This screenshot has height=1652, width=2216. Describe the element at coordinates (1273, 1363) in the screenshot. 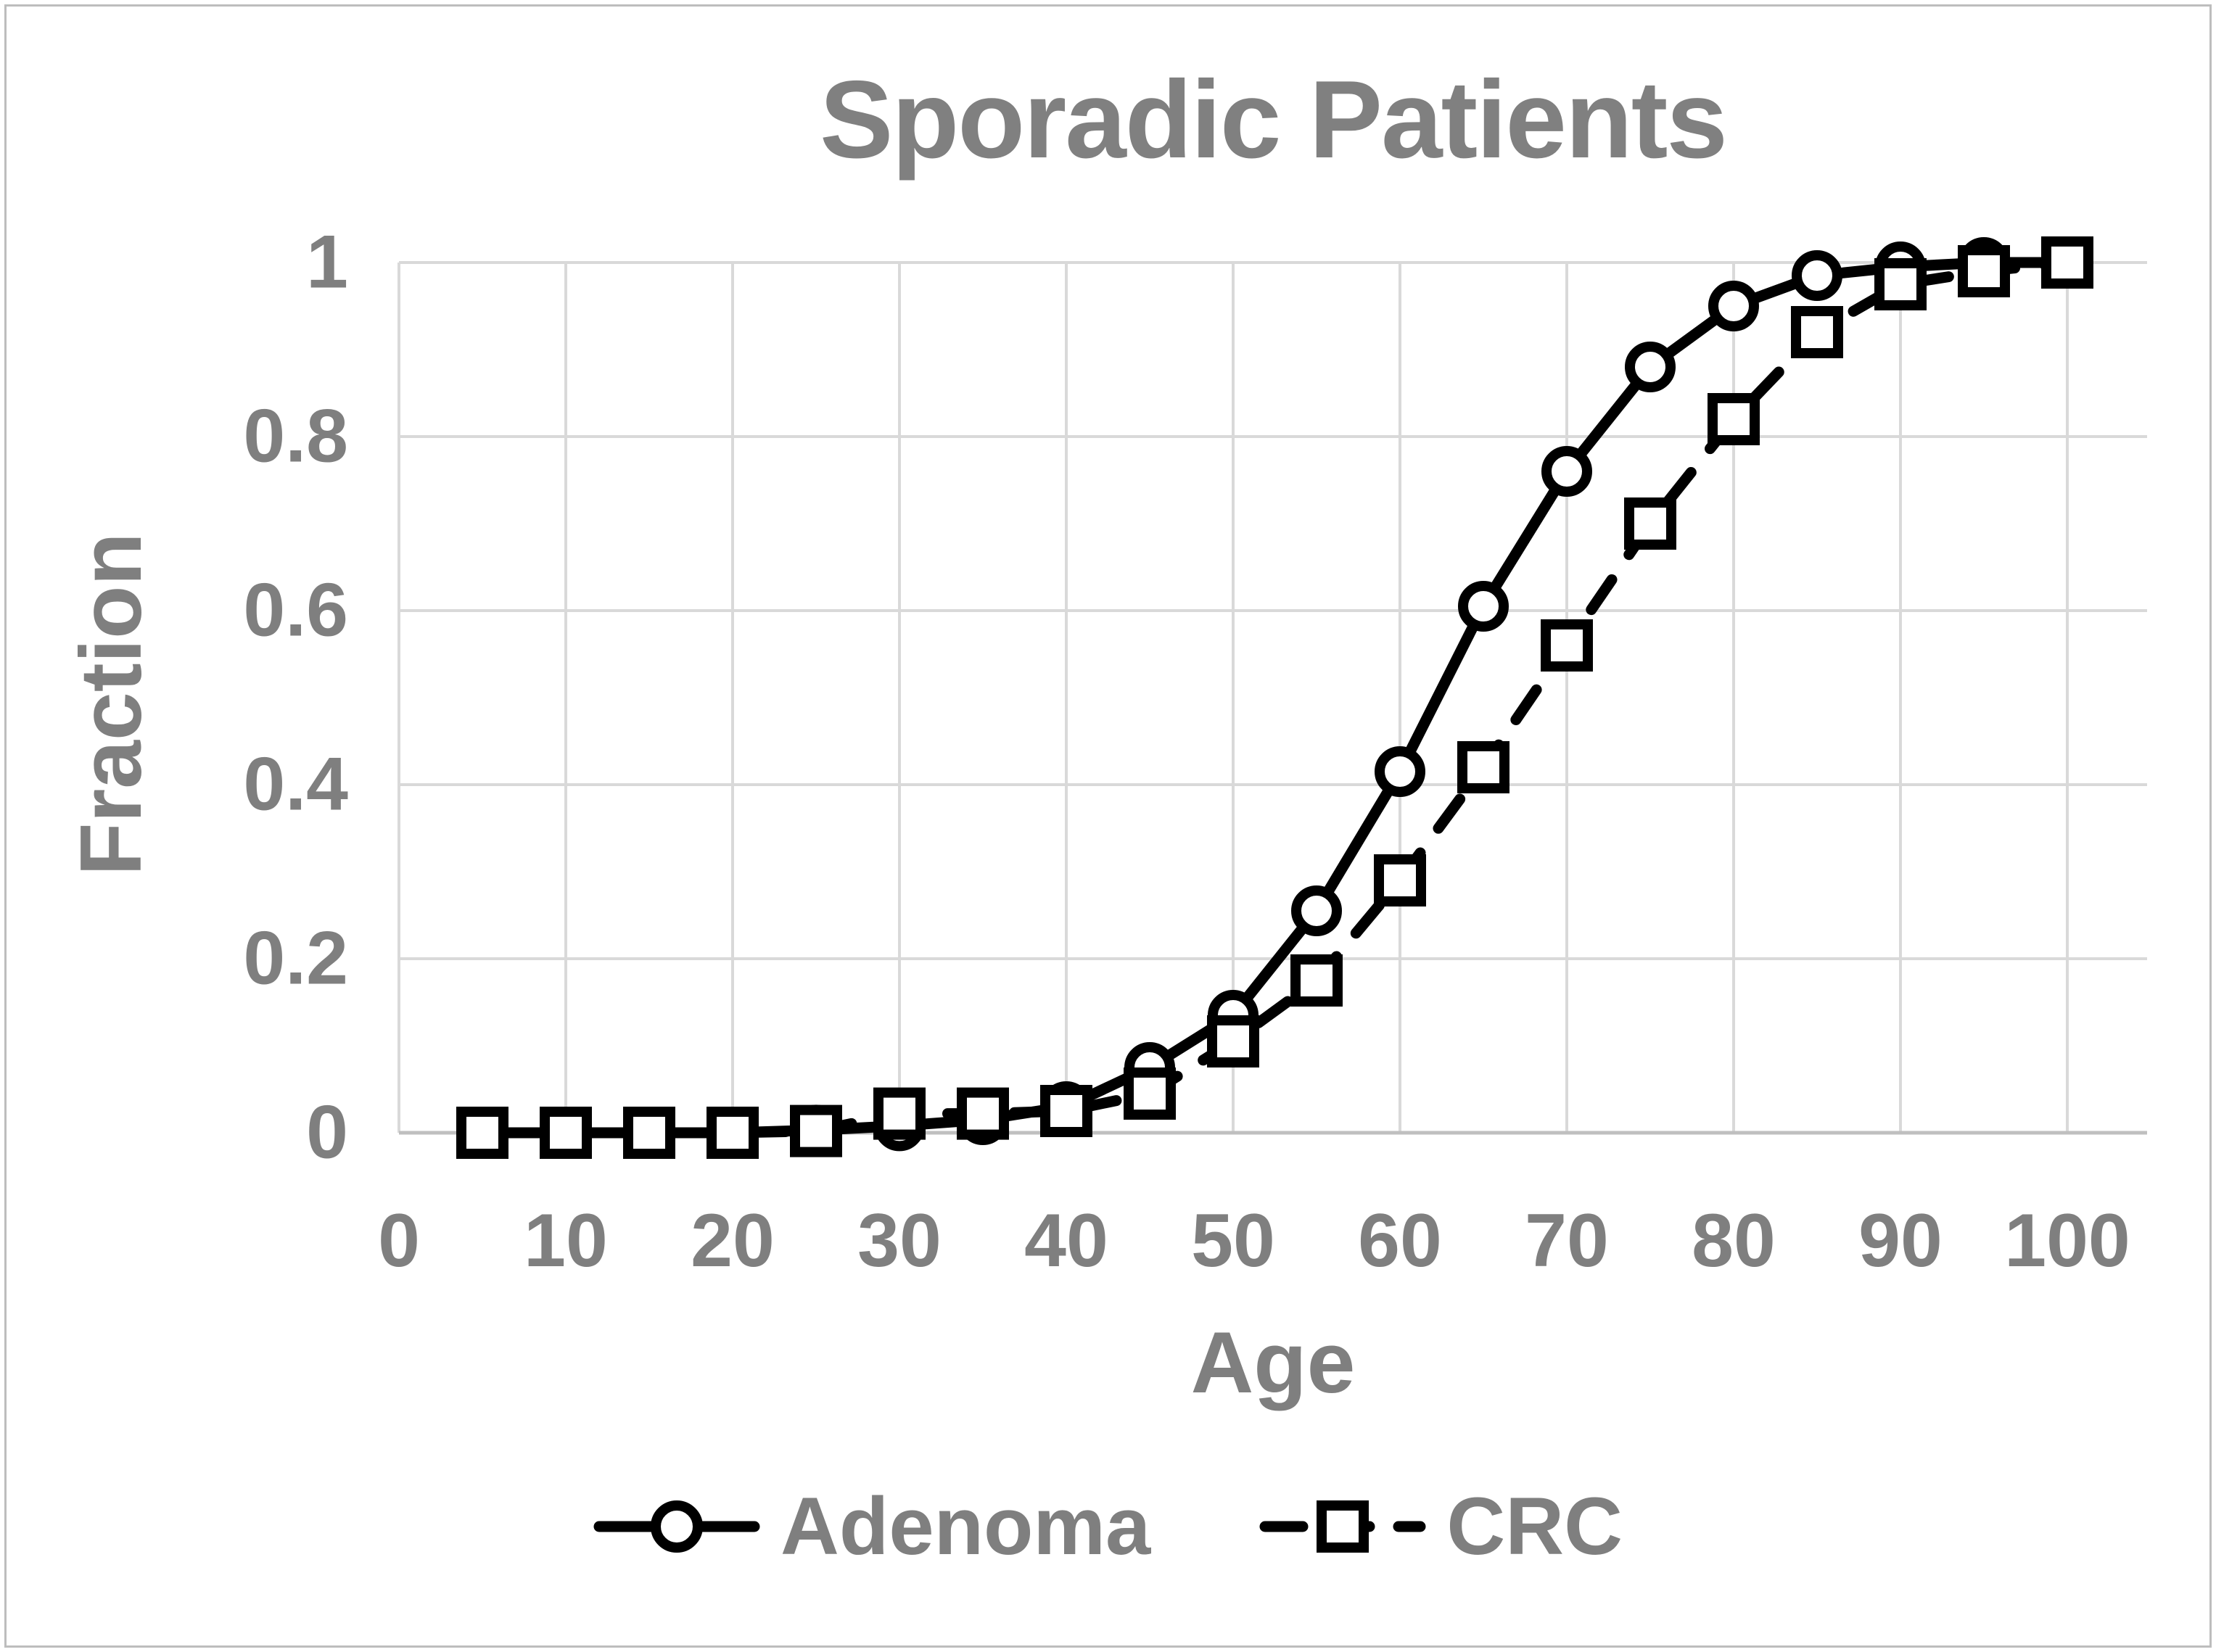

I see `x-axis-title: Age` at that location.